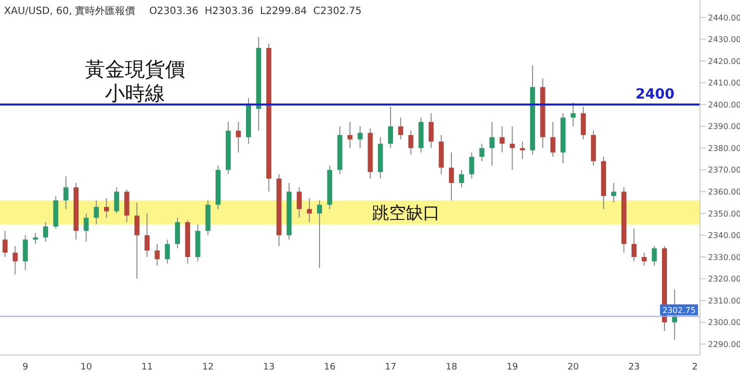 The width and height of the screenshot is (740, 372). Describe the element at coordinates (269, 367) in the screenshot. I see `x-tick-label: 13` at that location.